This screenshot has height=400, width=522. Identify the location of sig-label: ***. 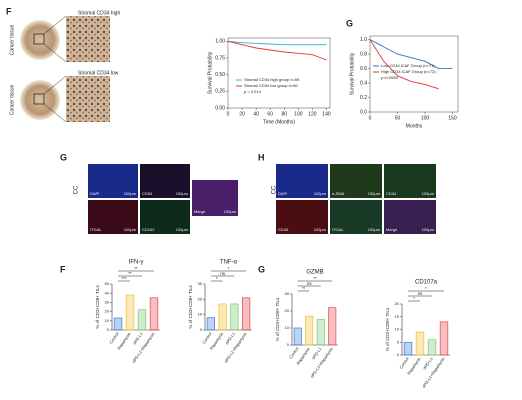
(124, 278).